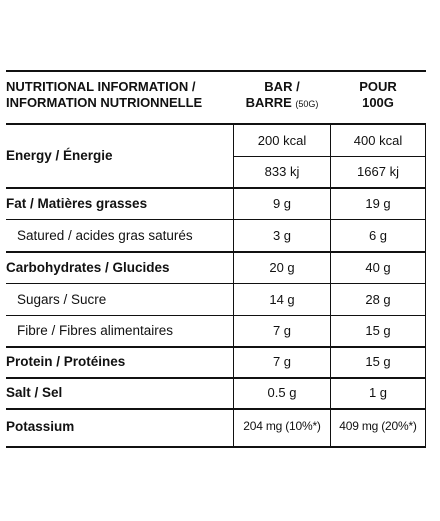  I want to click on row-label: Salt / Sel, so click(34, 392).